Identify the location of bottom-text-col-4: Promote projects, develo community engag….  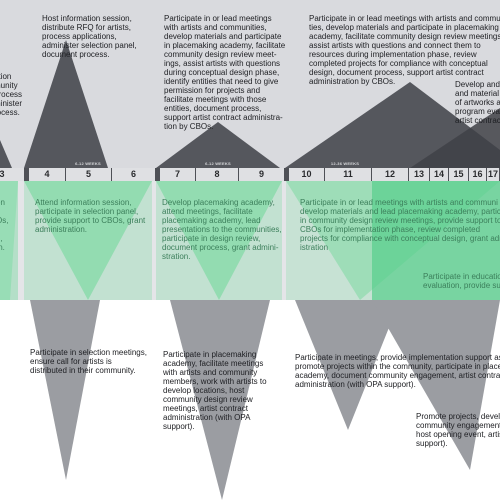
(458, 430).